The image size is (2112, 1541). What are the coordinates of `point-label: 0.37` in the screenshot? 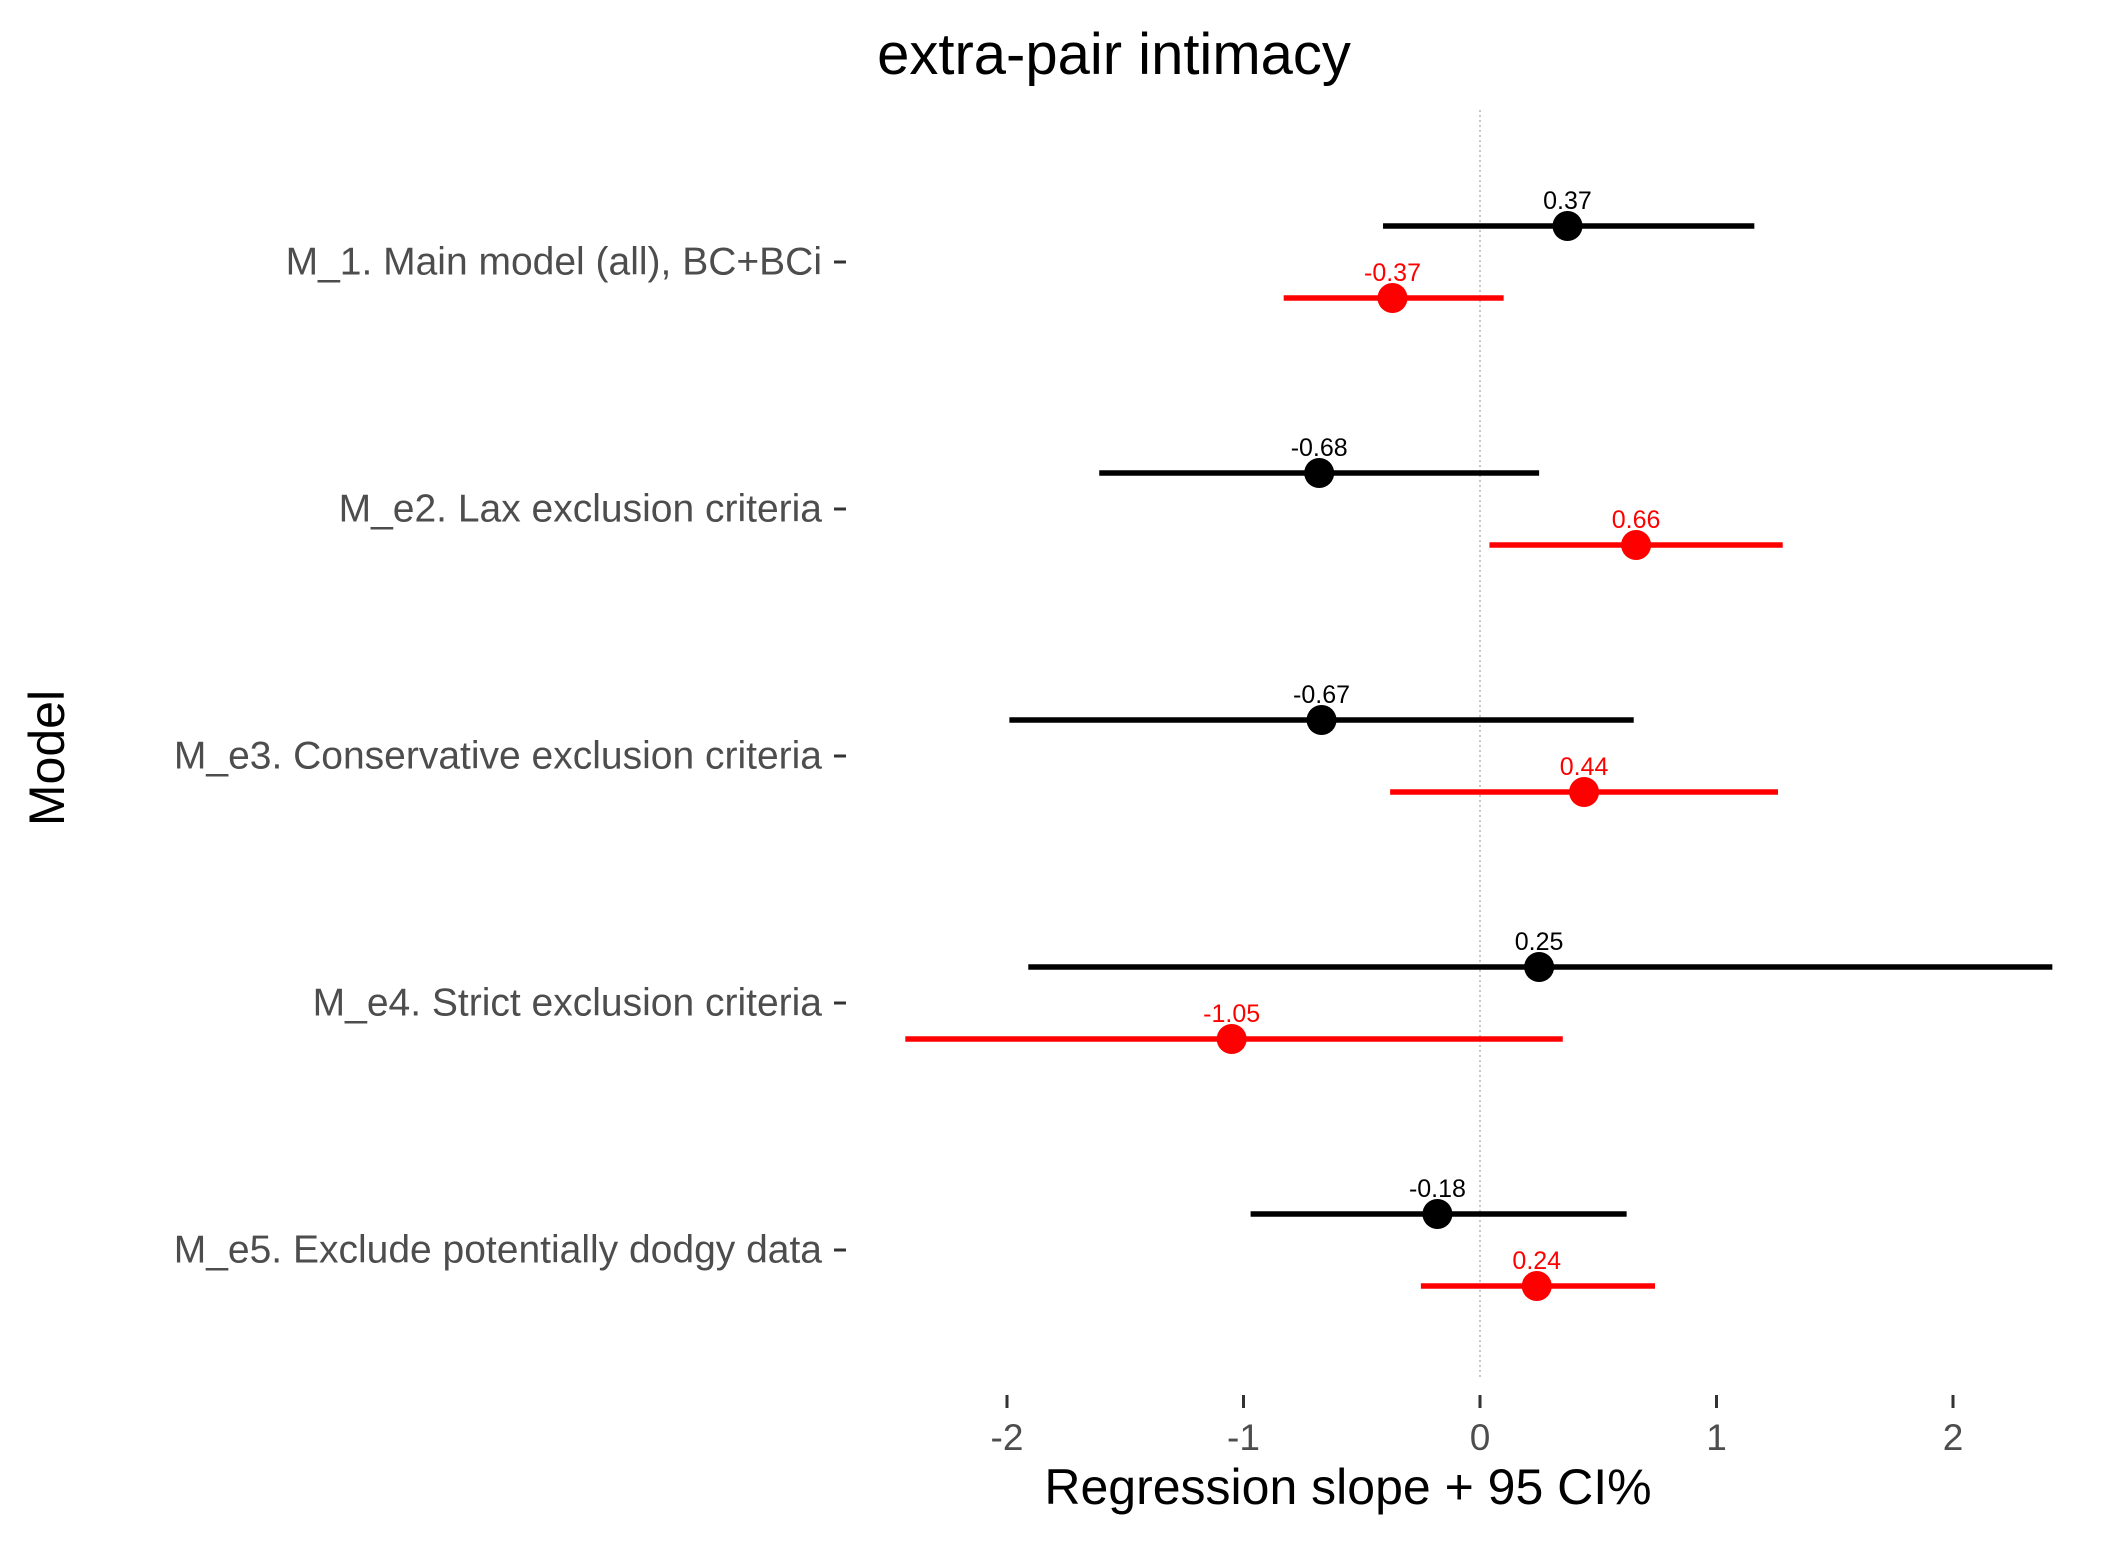 It's located at (1567, 201).